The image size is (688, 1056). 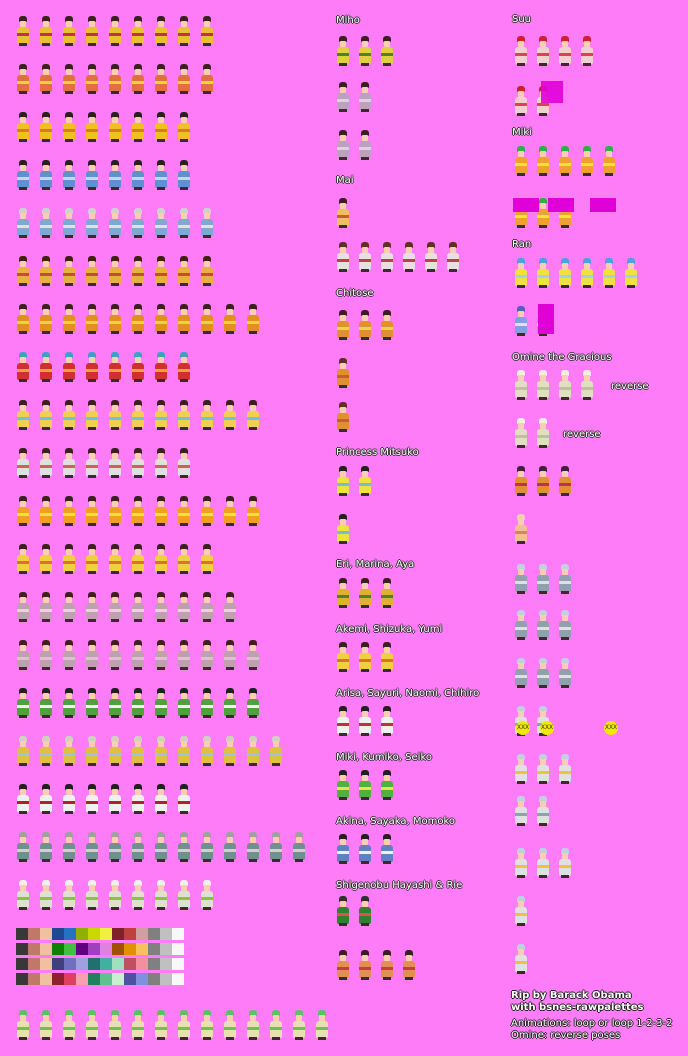 I want to click on xxx-marker-2: XXX, so click(x=547, y=728).